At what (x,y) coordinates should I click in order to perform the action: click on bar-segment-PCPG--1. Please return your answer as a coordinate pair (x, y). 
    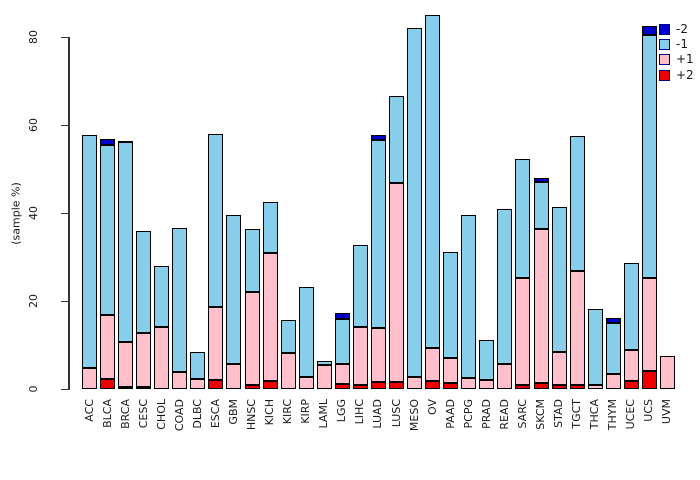
    Looking at the image, I should click on (469, 296).